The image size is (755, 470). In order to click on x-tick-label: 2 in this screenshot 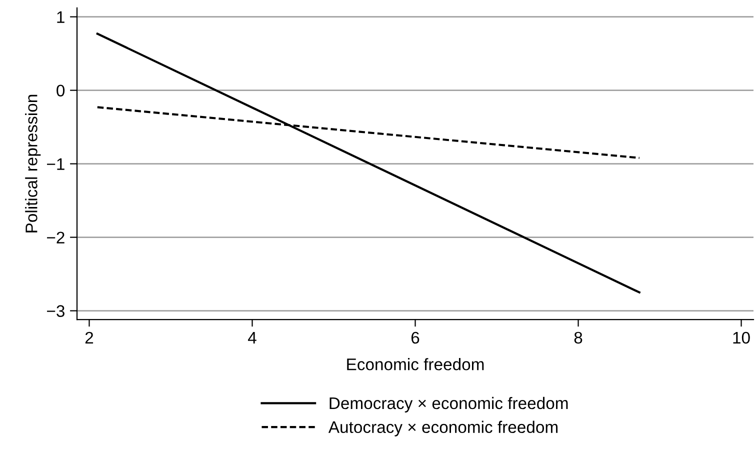, I will do `click(89, 338)`.